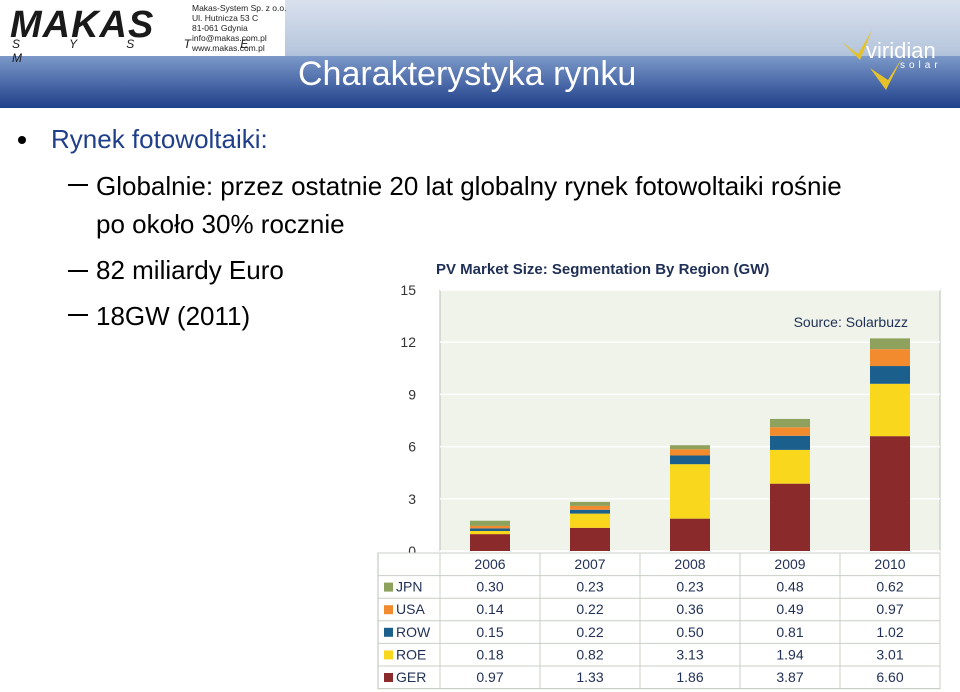 Image resolution: width=960 pixels, height=692 pixels. What do you see at coordinates (789, 632) in the screenshot?
I see `table-value: 0.81` at bounding box center [789, 632].